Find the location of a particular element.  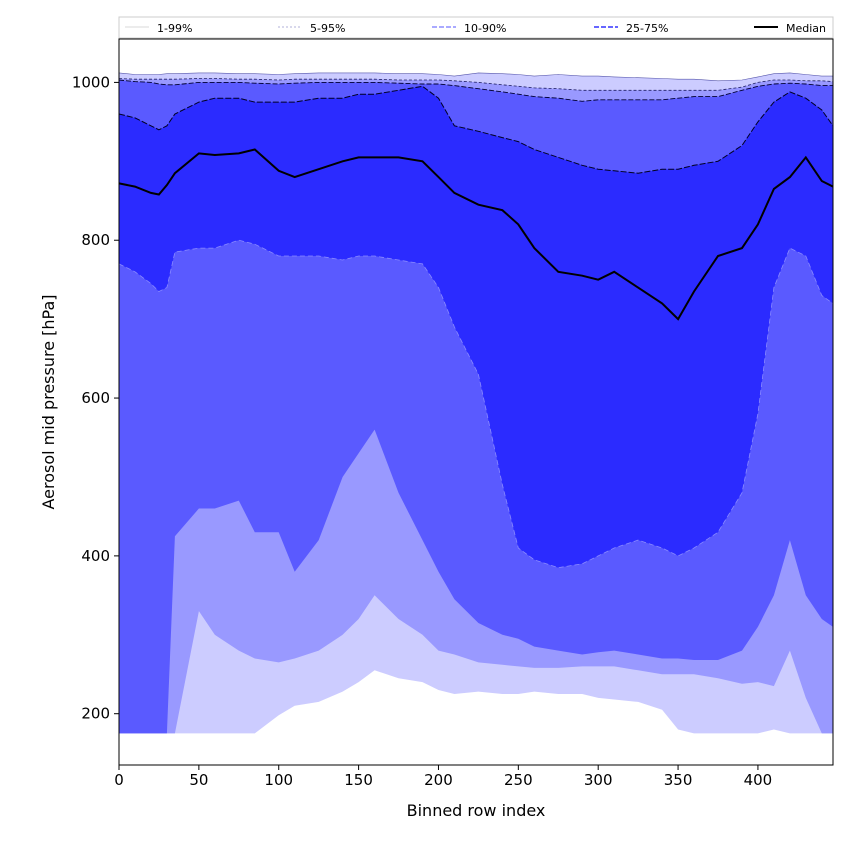

legend-label-median: Median is located at coordinates (806, 28).